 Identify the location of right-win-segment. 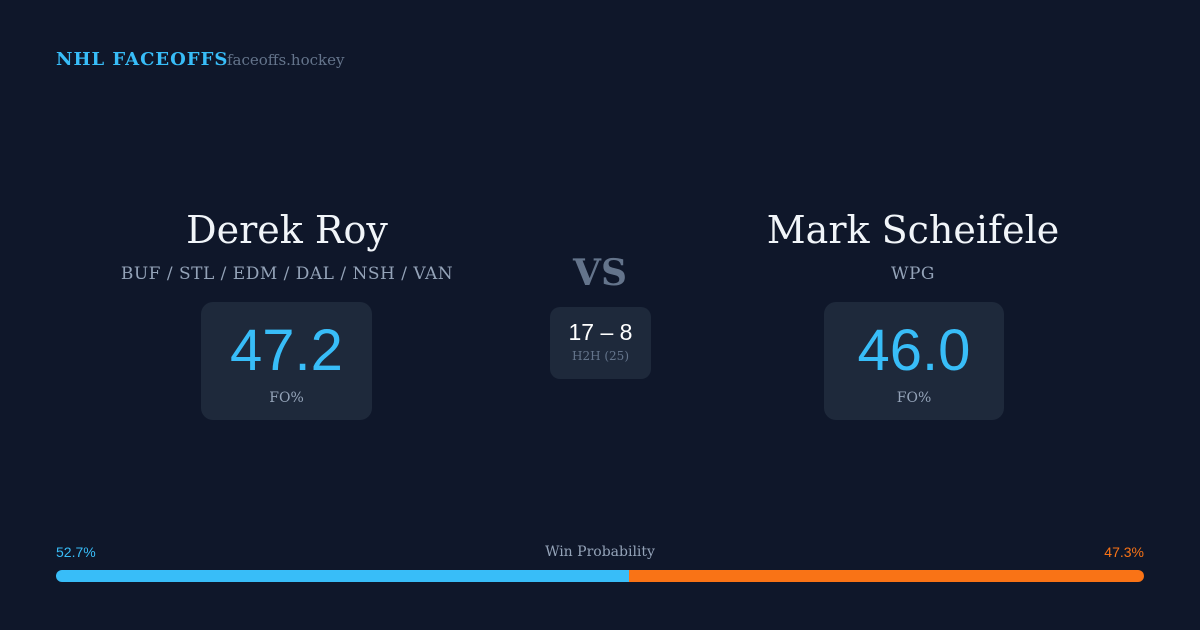
(886, 576).